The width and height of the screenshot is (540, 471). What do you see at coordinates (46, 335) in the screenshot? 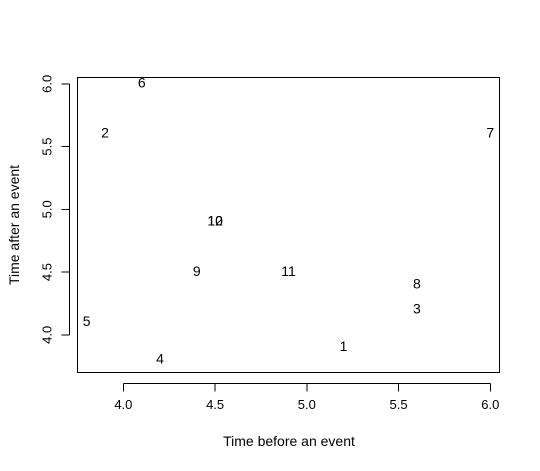
I see `y-tick-label: 4.0` at bounding box center [46, 335].